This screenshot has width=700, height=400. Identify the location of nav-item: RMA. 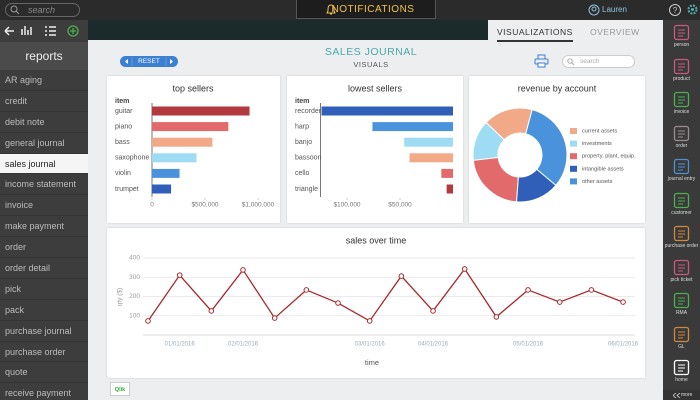
(681, 305).